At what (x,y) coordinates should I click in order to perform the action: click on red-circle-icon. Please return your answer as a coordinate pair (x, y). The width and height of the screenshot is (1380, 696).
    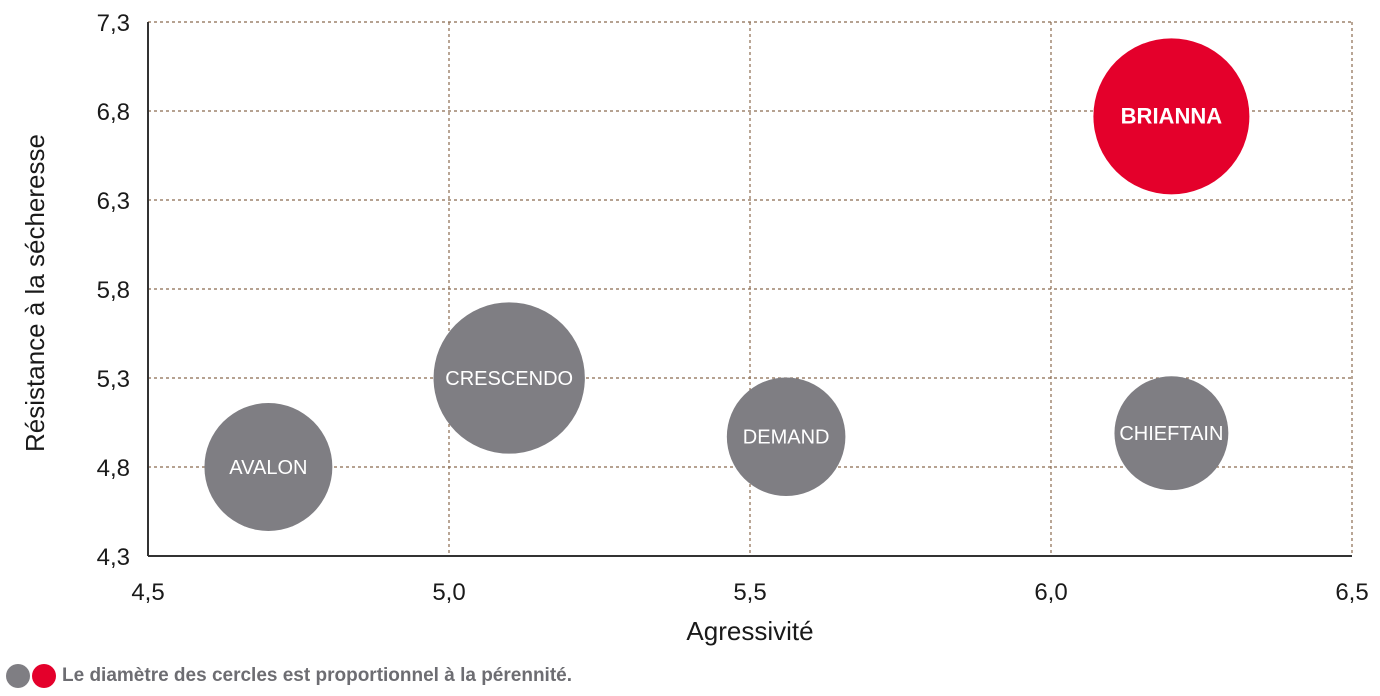
    Looking at the image, I should click on (44, 676).